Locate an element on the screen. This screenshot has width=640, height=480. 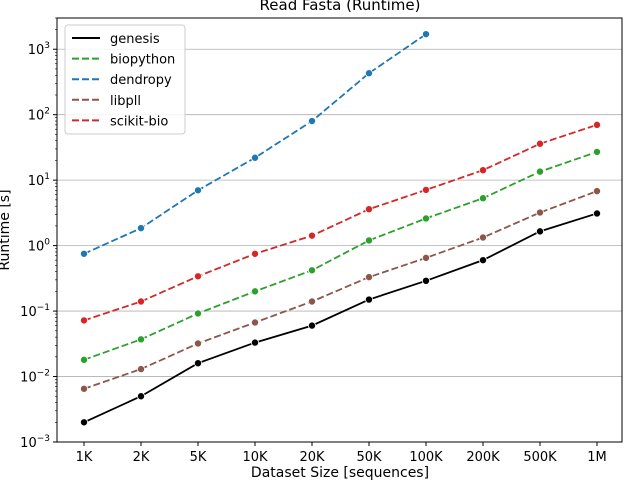
y-tick-label: 10⁻² is located at coordinates (35, 377).